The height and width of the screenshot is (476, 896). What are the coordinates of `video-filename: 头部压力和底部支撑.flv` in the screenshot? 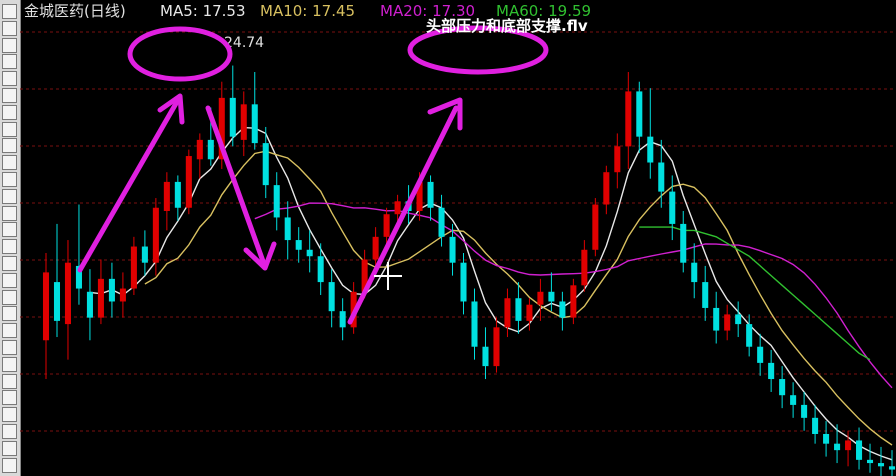 It's located at (507, 26).